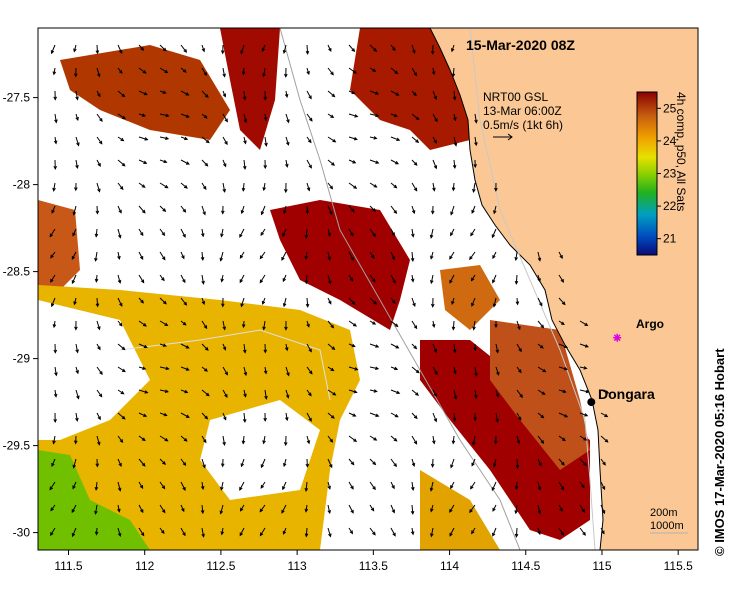 The height and width of the screenshot is (592, 739). What do you see at coordinates (22, 359) in the screenshot?
I see `lat-tick-label: -29` at bounding box center [22, 359].